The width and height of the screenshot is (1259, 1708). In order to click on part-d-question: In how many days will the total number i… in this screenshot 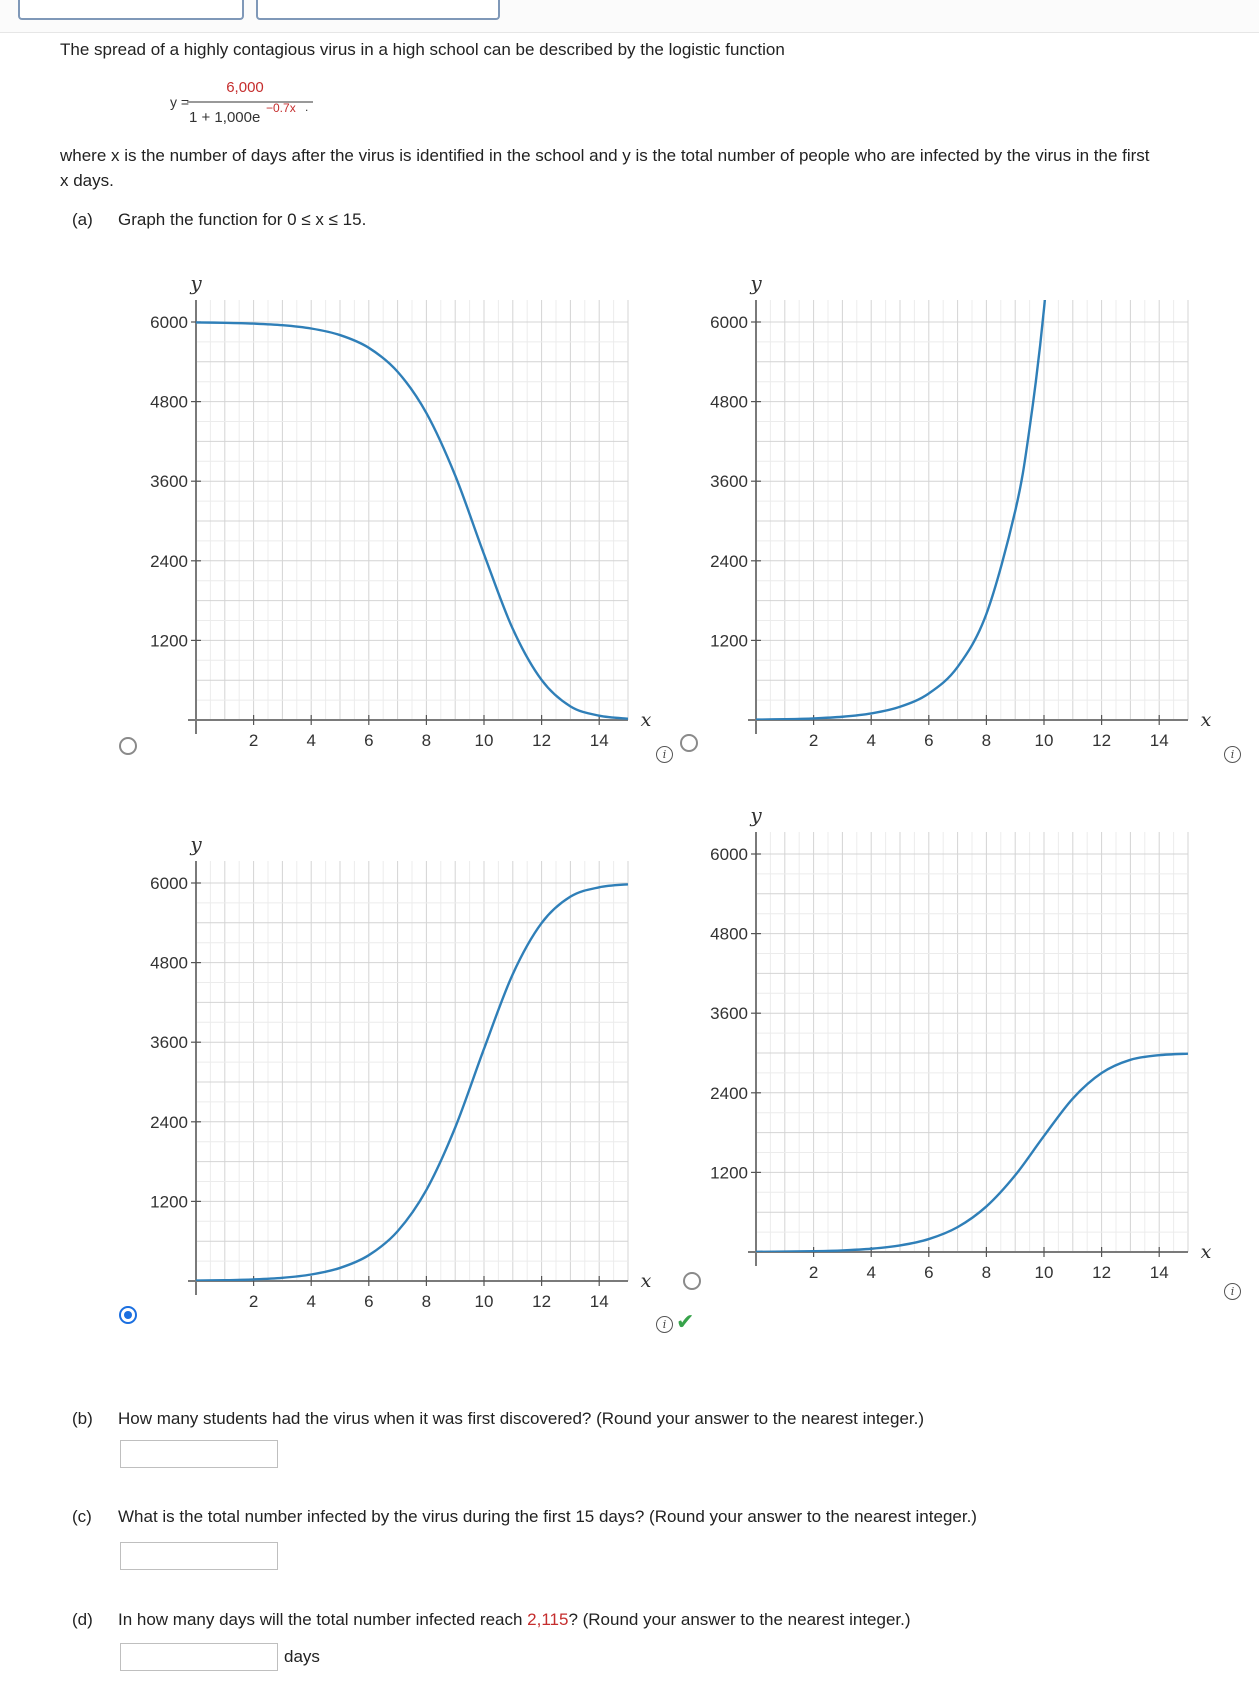, I will do `click(514, 1619)`.